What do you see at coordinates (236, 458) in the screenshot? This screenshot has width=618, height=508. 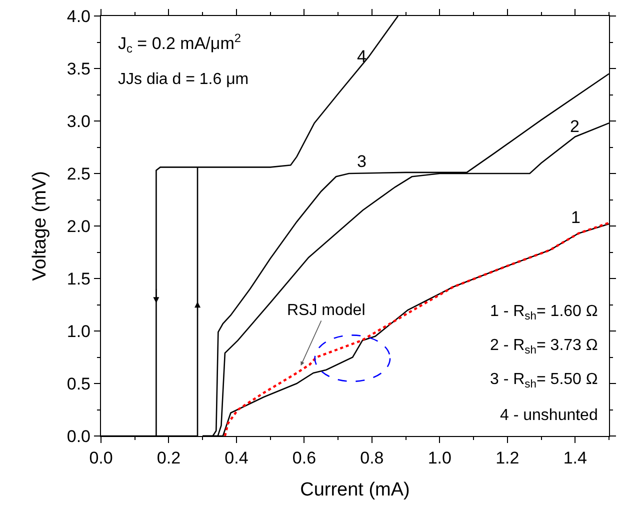 I see `x-tick-label: 0.4` at bounding box center [236, 458].